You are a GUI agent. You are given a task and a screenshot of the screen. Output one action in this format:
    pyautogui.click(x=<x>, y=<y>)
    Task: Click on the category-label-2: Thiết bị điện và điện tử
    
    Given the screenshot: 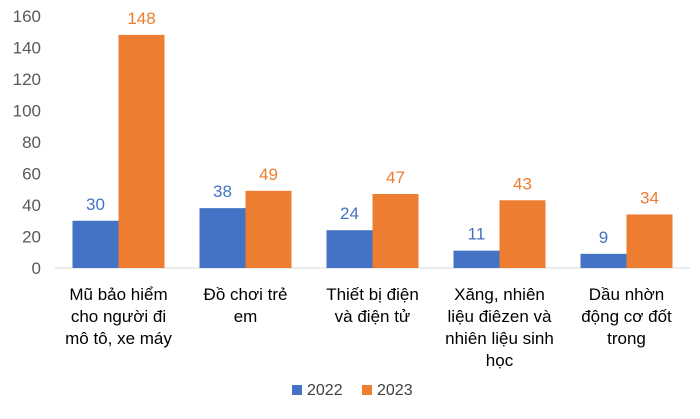 What is the action you would take?
    pyautogui.click(x=372, y=305)
    